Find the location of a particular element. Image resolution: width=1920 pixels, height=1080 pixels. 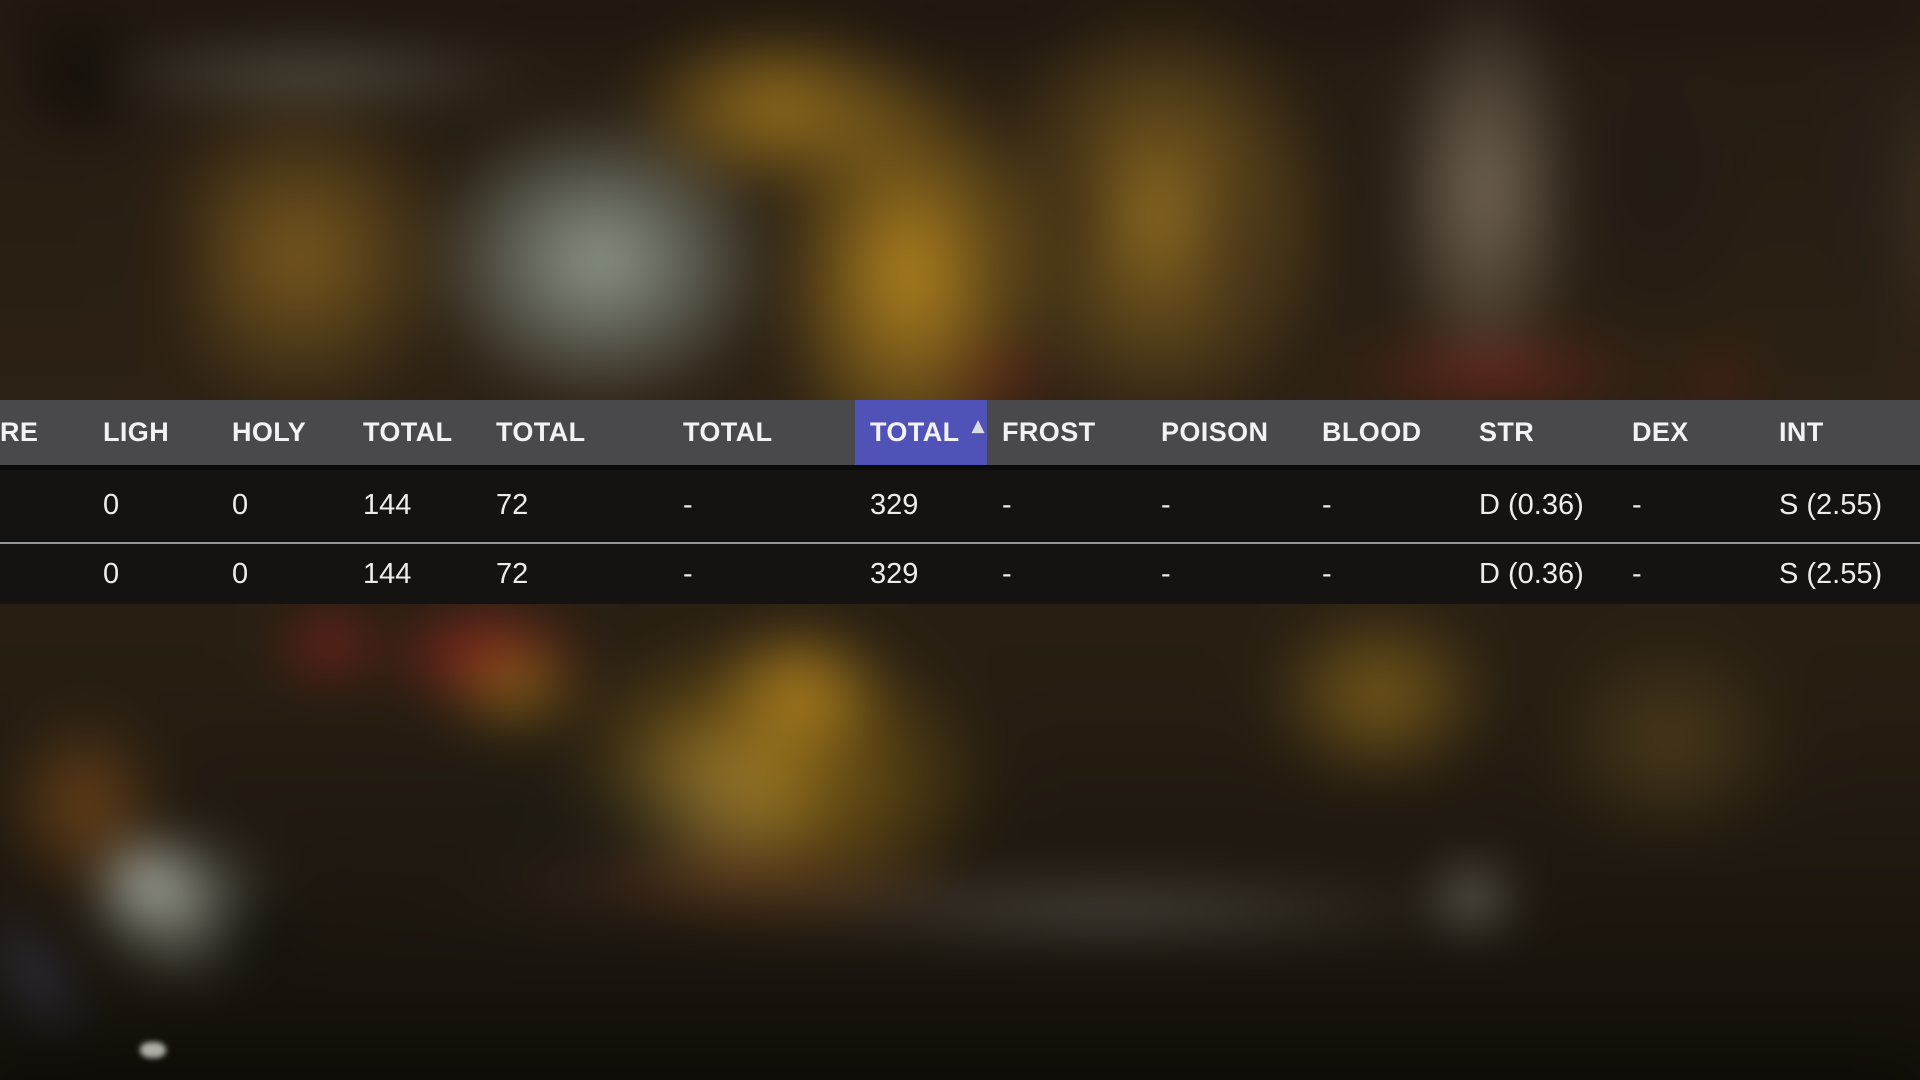

column-header-int: INT is located at coordinates (1801, 432).